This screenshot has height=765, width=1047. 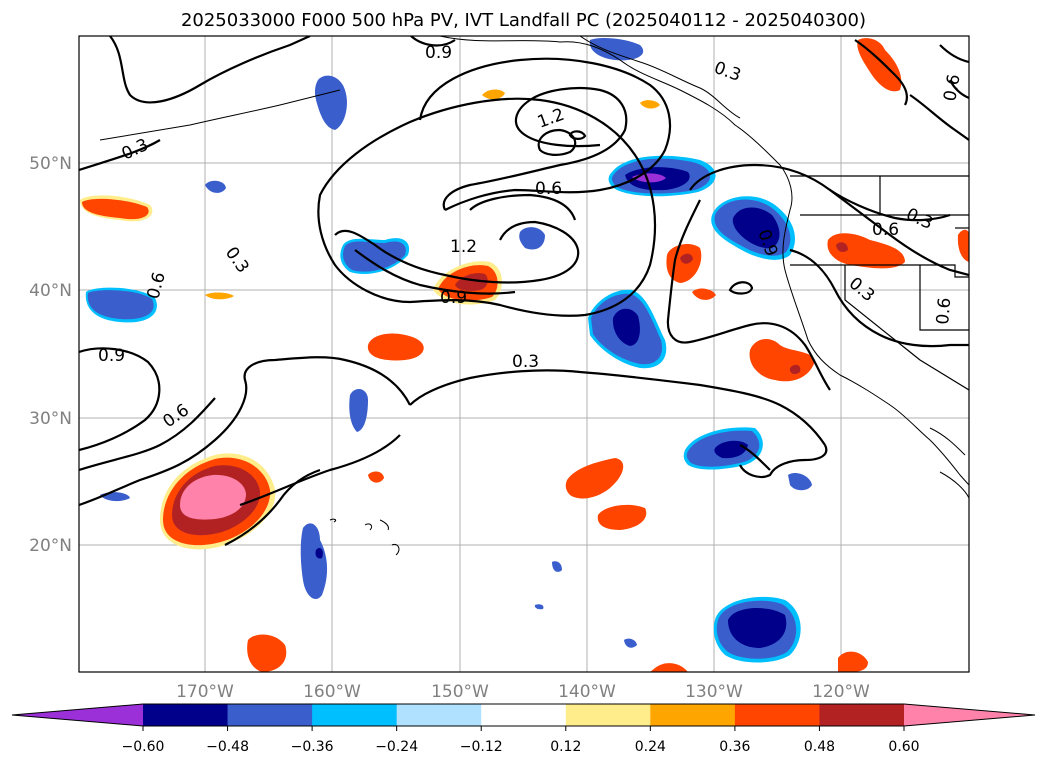 I want to click on contour-label: 0.3, so click(x=525, y=362).